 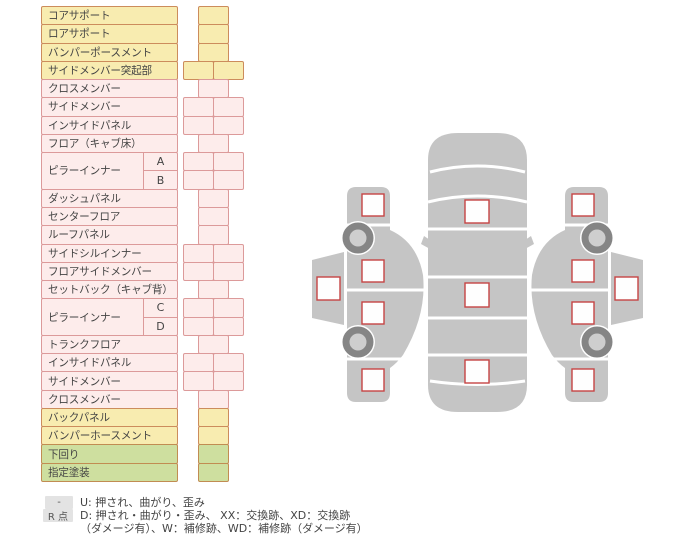 I want to click on pillar-sub-label: C, so click(x=160, y=308).